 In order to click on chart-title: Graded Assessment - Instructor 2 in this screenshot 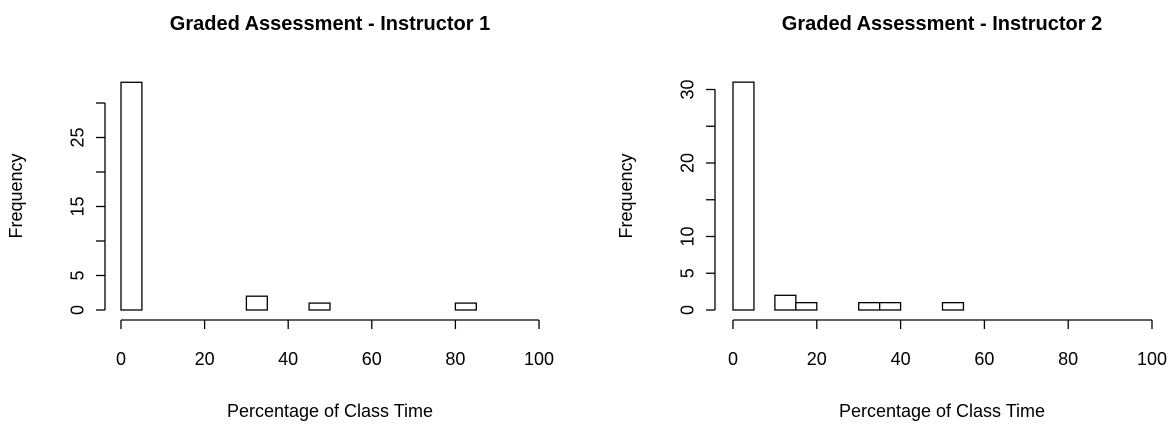, I will do `click(942, 24)`.